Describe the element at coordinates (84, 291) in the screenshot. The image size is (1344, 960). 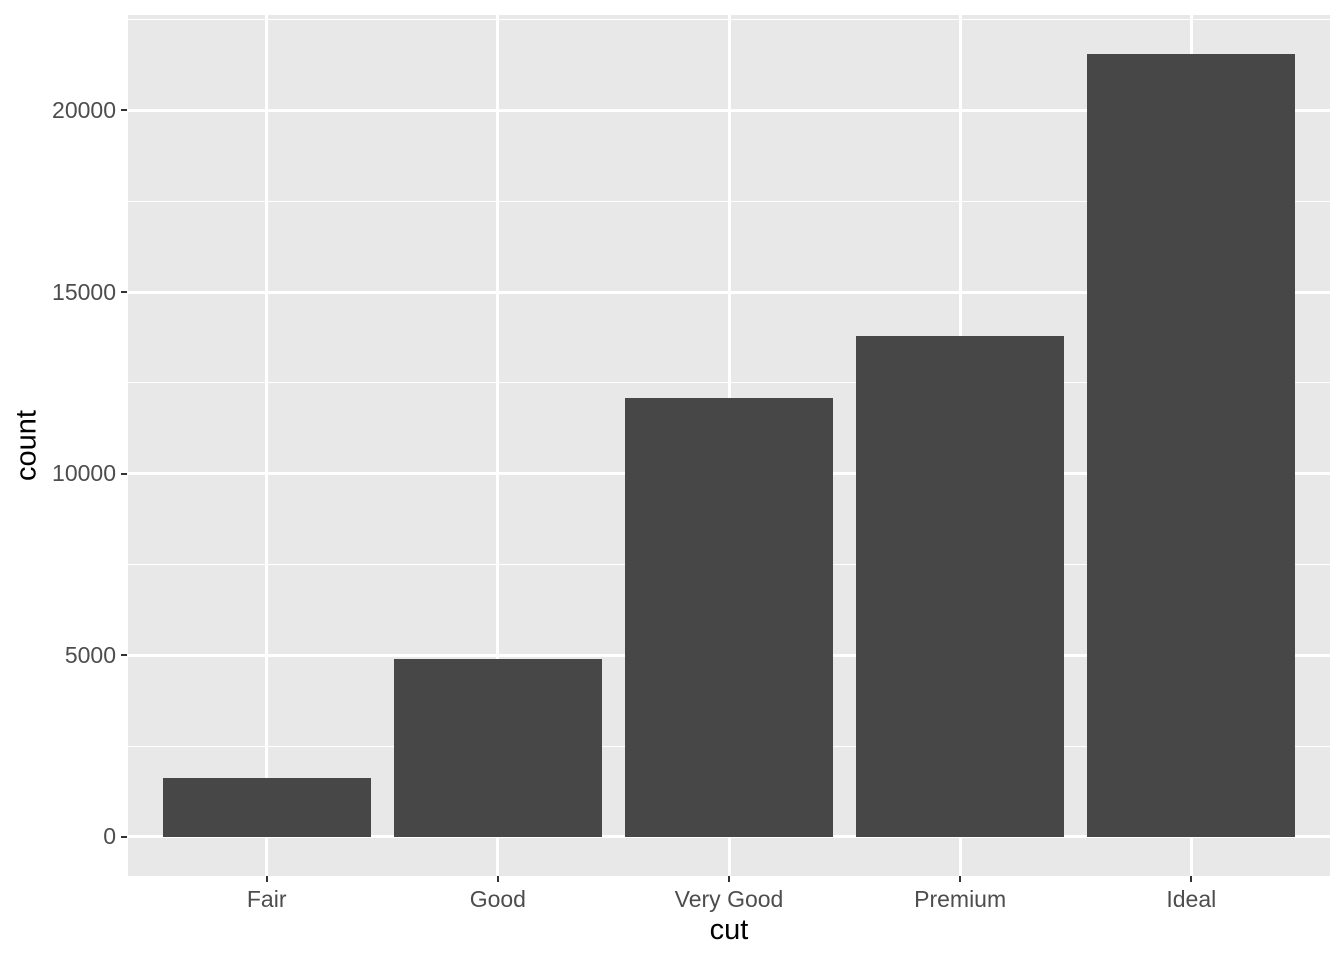
I see `y-tick-label-15000: 15000` at that location.